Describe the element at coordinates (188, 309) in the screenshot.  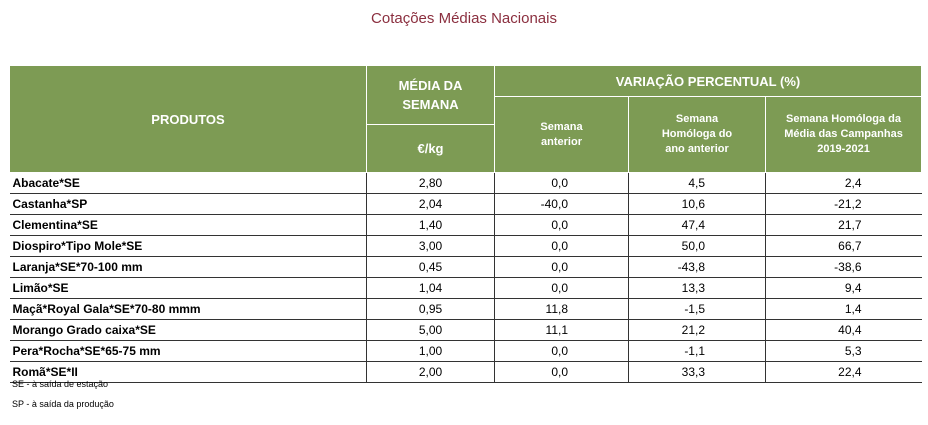
I see `product-cell: Maçã*Royal Gala*SE*70-80 mmm` at that location.